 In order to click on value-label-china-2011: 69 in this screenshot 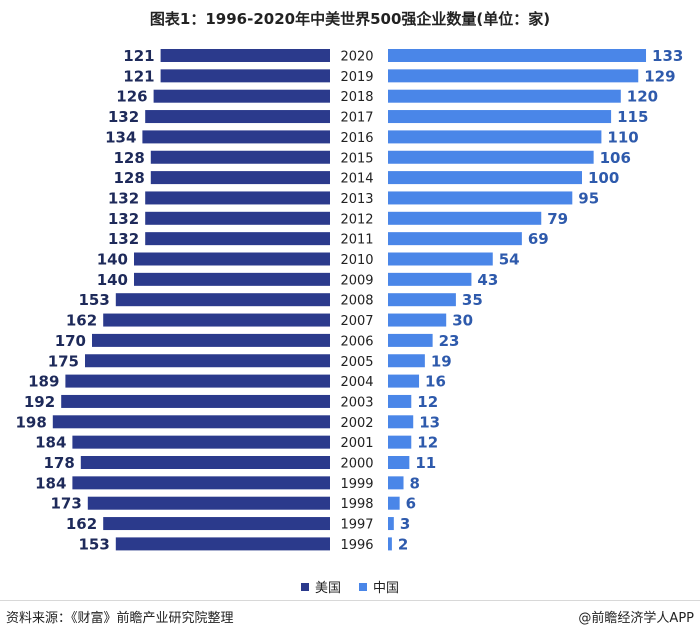, I will do `click(538, 239)`.